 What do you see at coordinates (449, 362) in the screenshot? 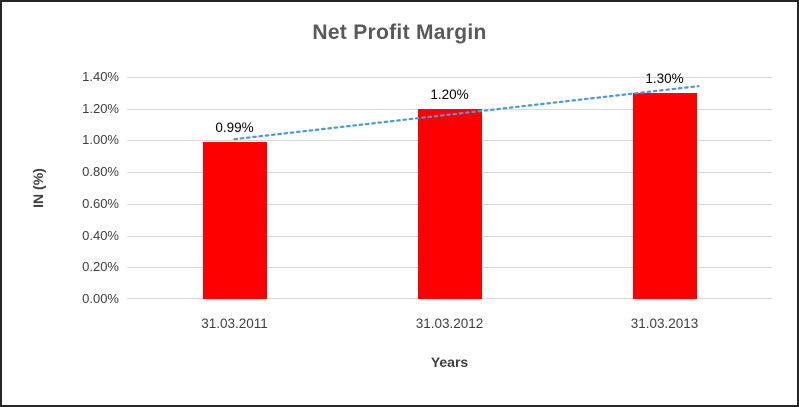
I see `x-axis-title: Years` at bounding box center [449, 362].